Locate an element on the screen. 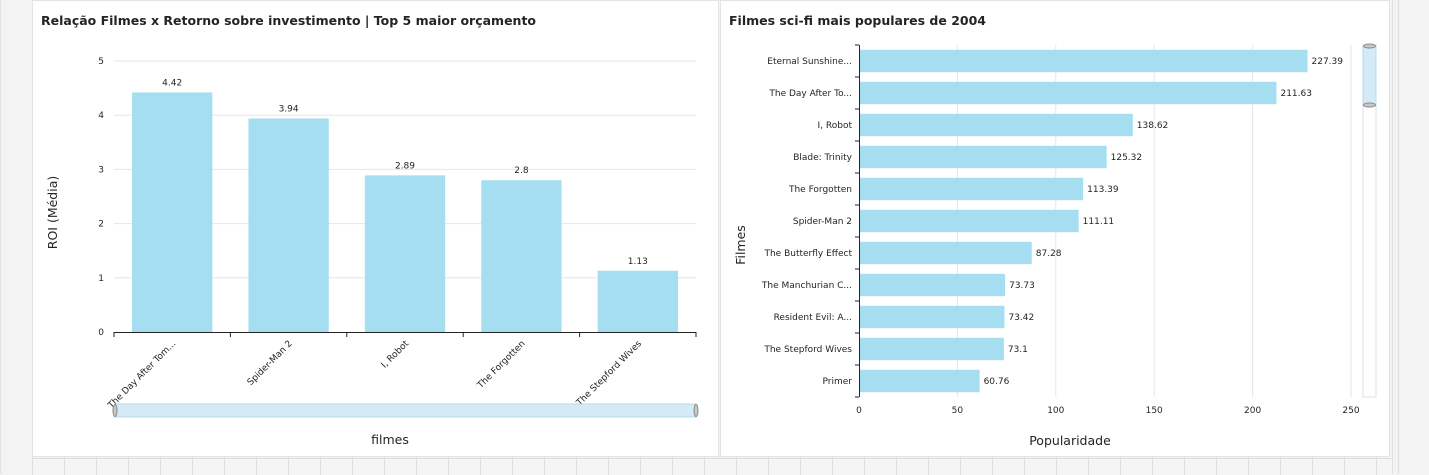 This screenshot has height=475, width=1429. bar-data-label: 211.63 is located at coordinates (1296, 94).